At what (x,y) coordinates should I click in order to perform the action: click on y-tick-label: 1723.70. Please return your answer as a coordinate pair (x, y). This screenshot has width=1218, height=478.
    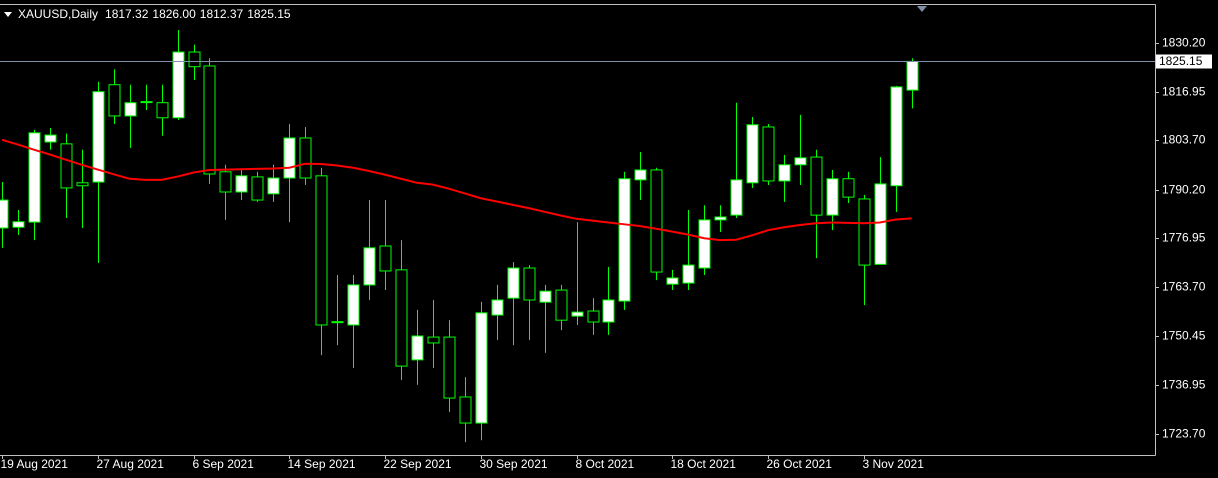
    Looking at the image, I should click on (1184, 434).